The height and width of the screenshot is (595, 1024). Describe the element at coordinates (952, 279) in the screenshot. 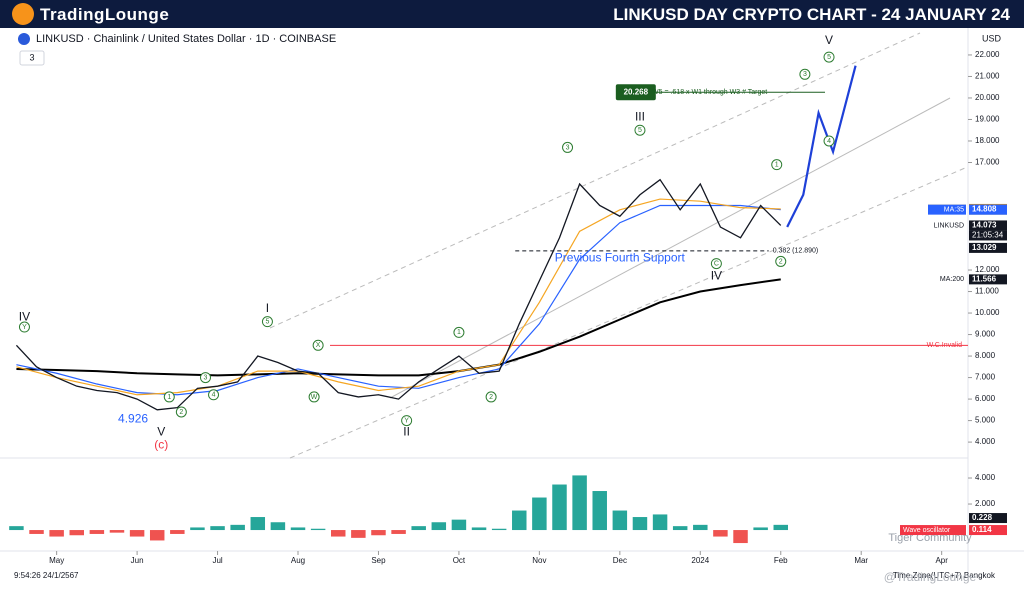

I see `label-name: MA:200` at that location.